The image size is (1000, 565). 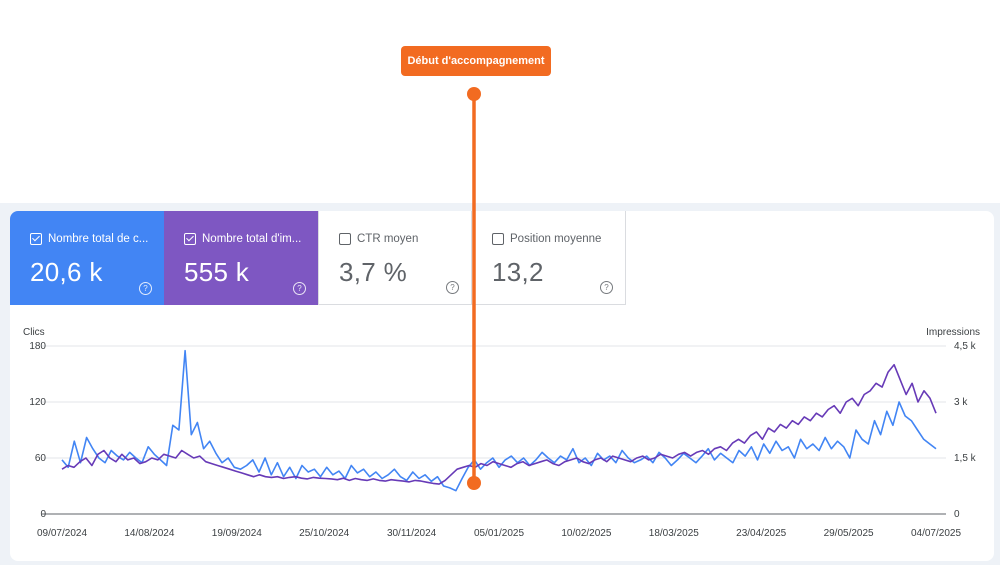 I want to click on right-axis-label: Impressions, so click(x=953, y=332).